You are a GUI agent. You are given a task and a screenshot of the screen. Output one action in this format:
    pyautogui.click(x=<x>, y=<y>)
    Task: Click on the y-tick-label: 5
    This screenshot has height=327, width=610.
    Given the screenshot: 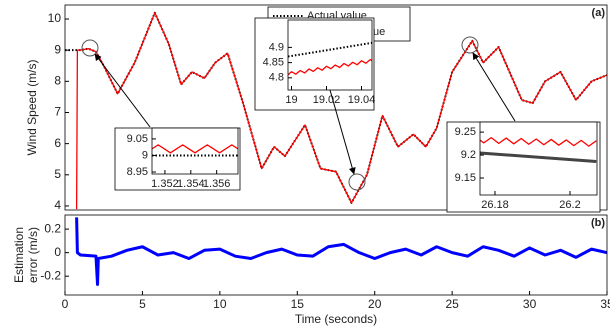 What is the action you would take?
    pyautogui.click(x=57, y=174)
    